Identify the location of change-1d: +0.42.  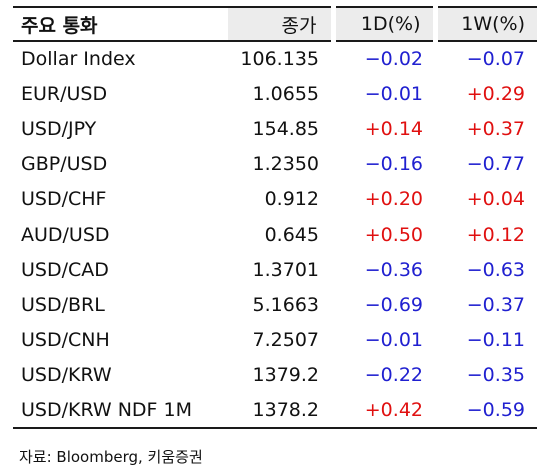
(384, 411).